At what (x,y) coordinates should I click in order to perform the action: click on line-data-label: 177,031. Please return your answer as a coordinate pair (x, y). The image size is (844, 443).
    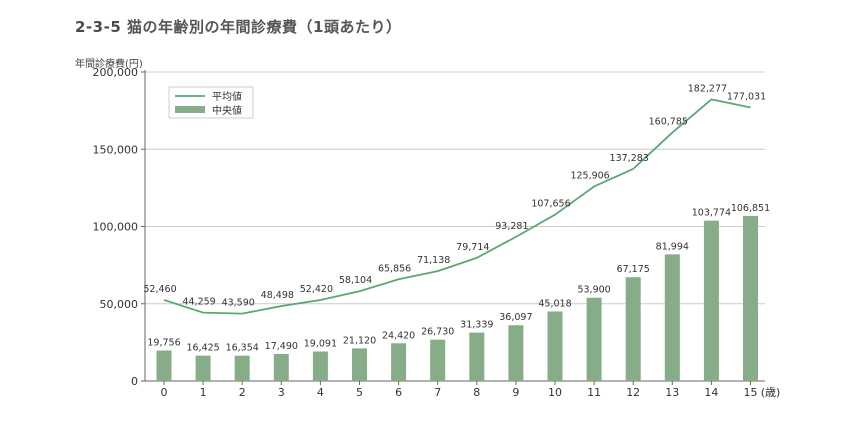
    Looking at the image, I should click on (746, 96).